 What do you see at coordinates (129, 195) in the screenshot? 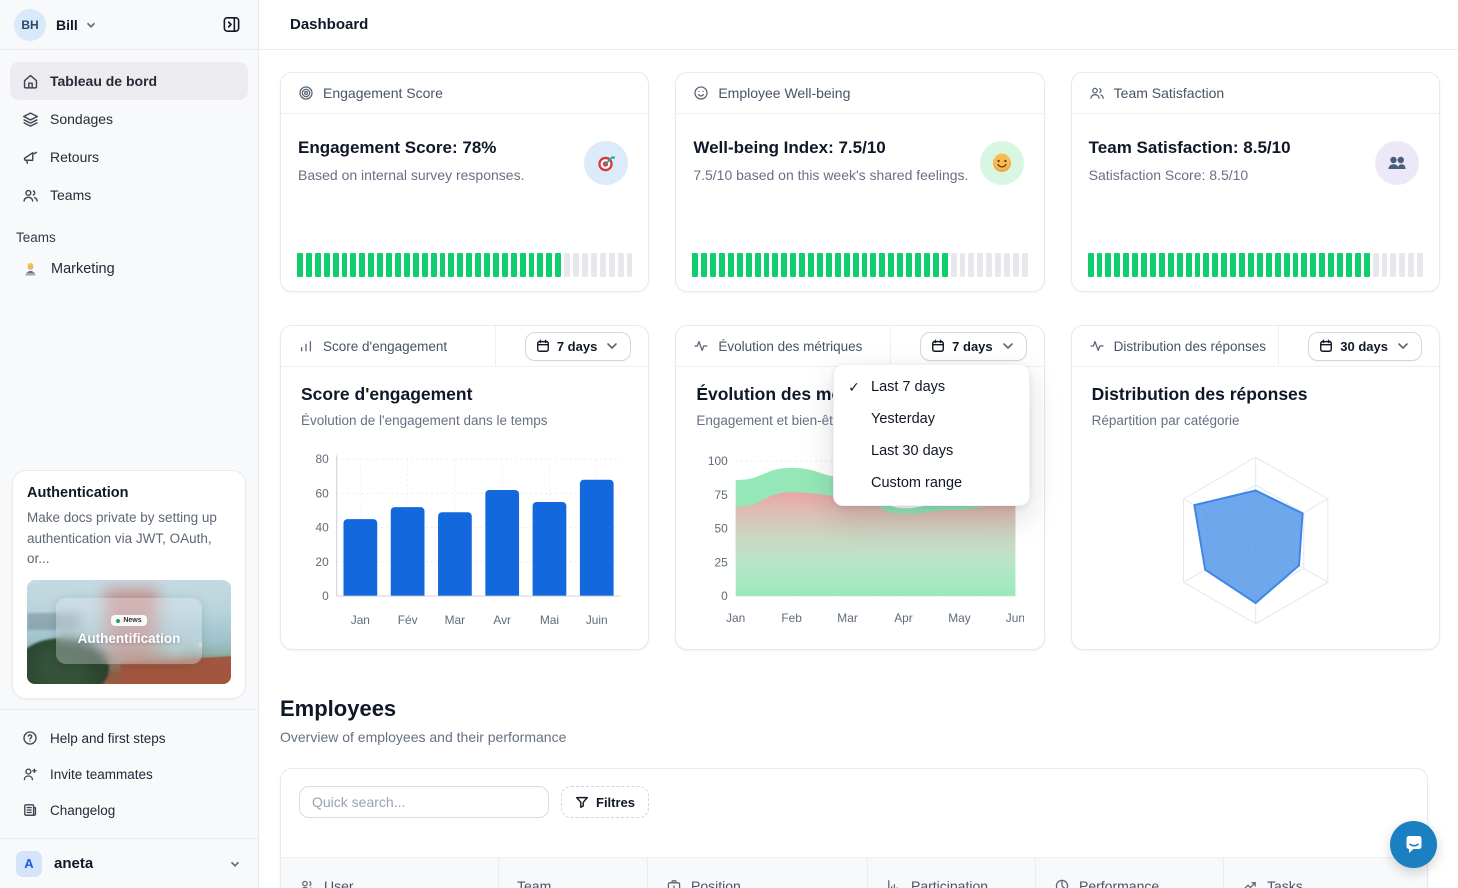
I see `sidebar-item-teams: Teams` at bounding box center [129, 195].